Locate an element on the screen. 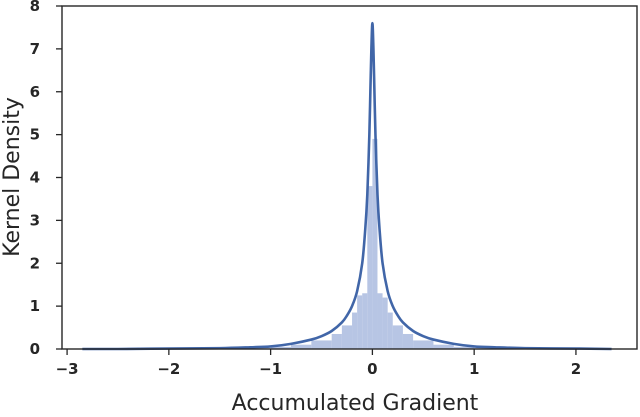  y-tick-label: 5 is located at coordinates (35, 135).